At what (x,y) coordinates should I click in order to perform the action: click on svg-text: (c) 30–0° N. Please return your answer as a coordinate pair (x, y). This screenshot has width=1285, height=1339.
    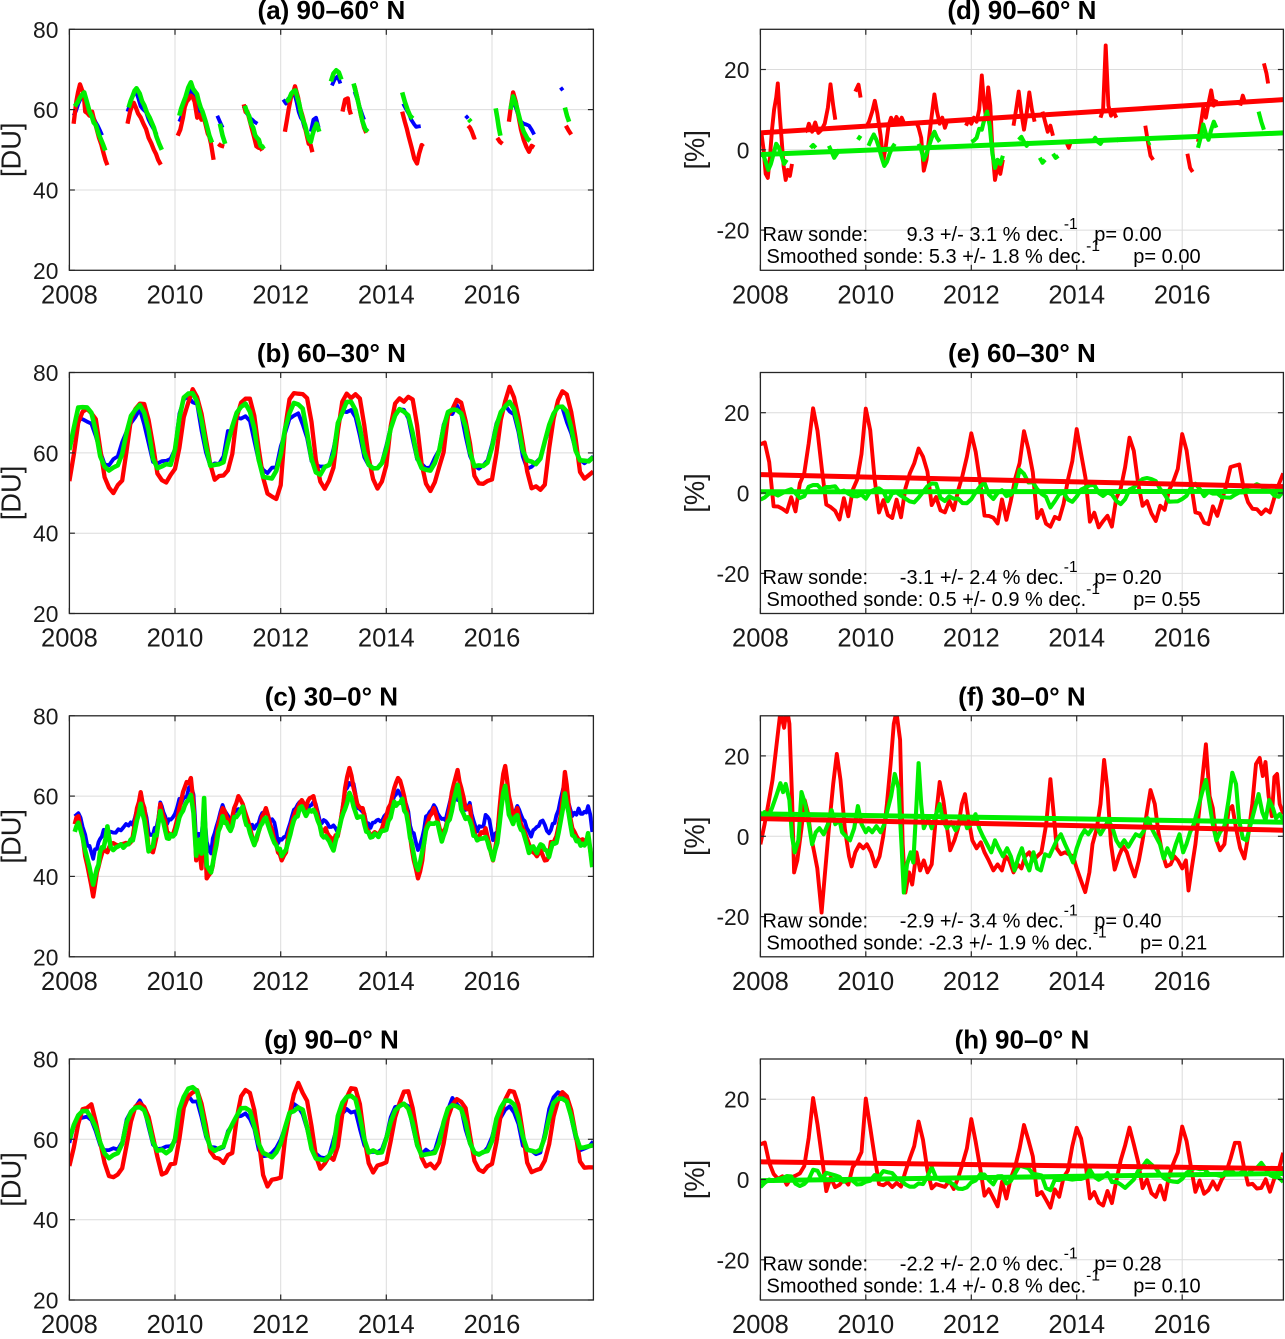
    Looking at the image, I should click on (331, 696).